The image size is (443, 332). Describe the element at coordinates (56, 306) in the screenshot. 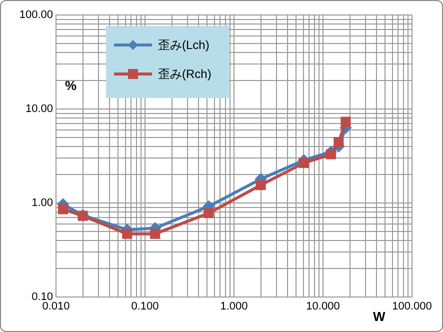

I see `x-tick-label: 0.010` at that location.